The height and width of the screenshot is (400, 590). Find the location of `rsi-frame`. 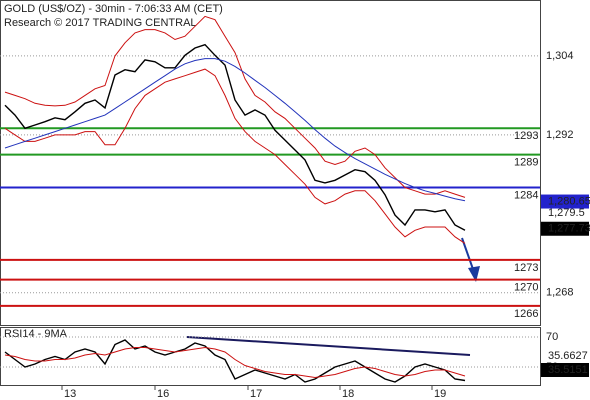

rsi-frame is located at coordinates (270, 356).